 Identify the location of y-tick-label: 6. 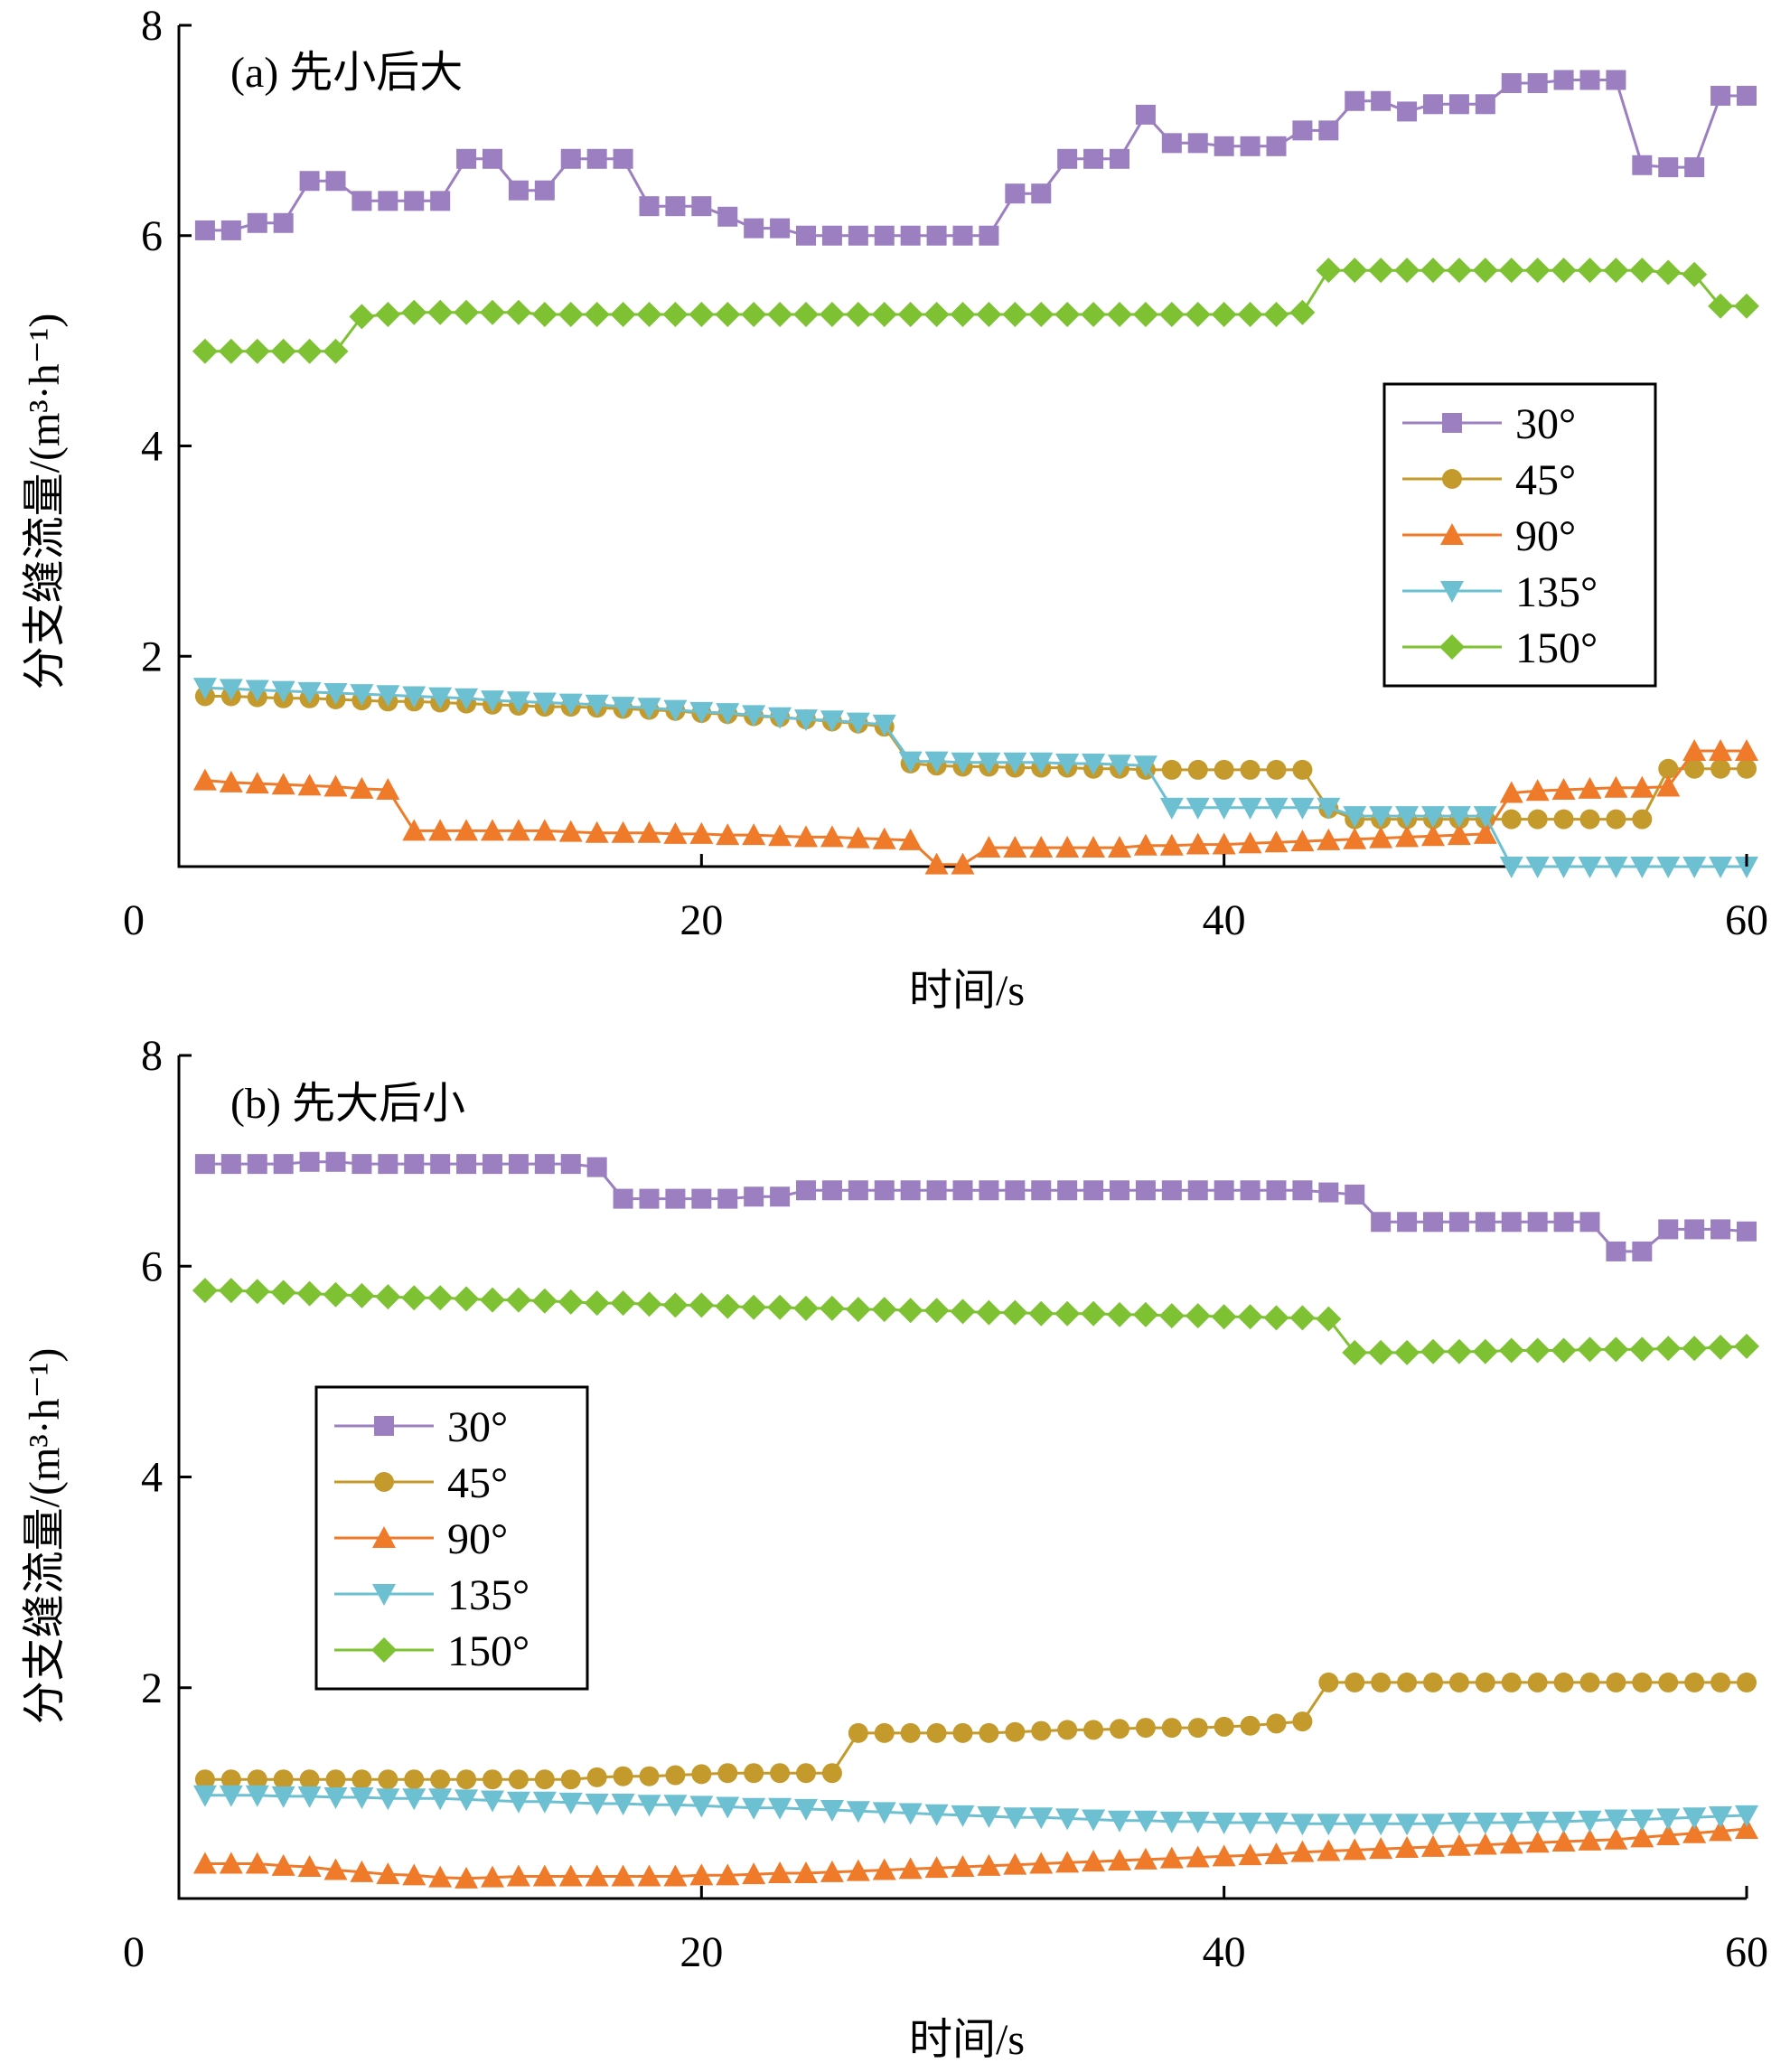
(152, 1266).